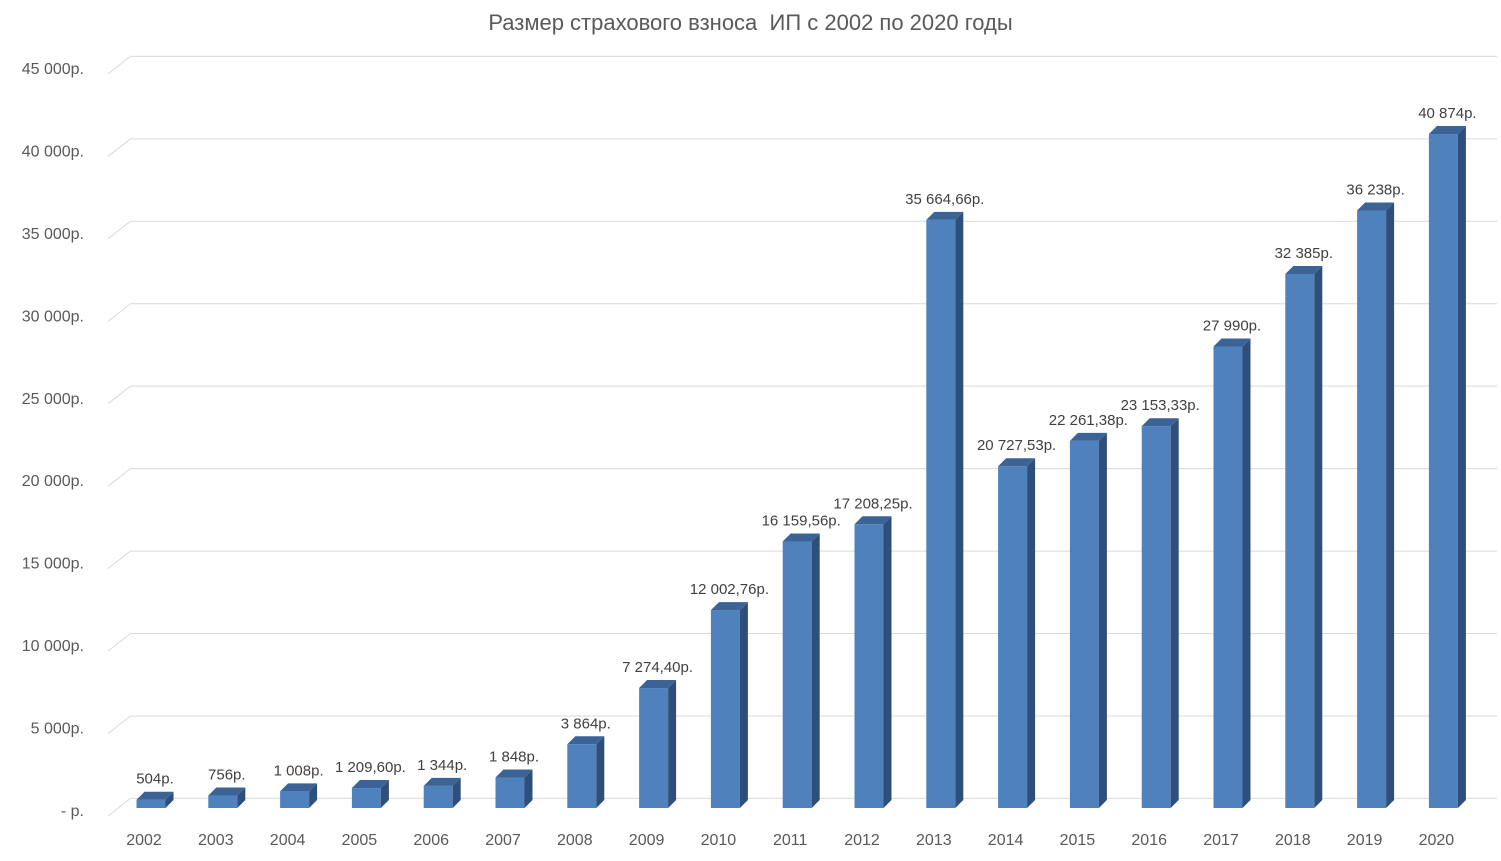  I want to click on x-tick-label: 2012, so click(862, 840).